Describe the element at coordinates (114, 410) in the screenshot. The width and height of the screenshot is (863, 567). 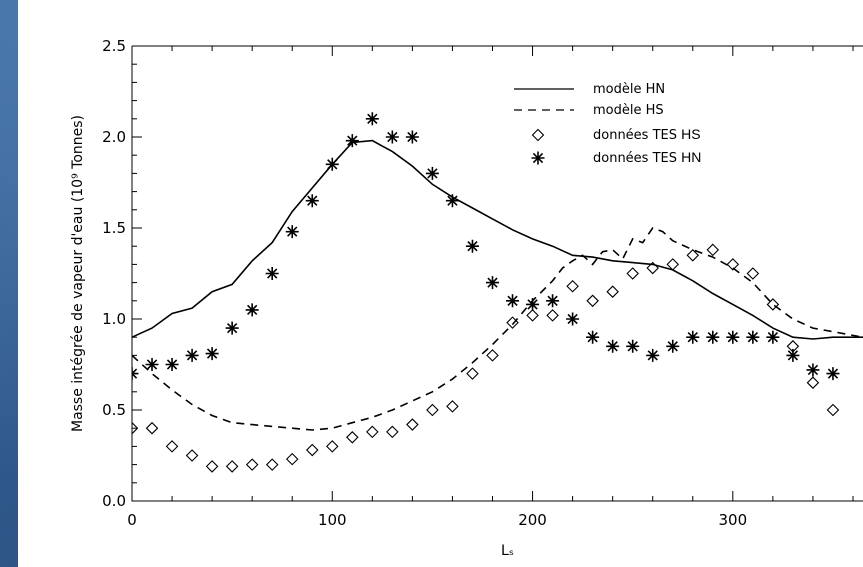
I see `y-tick-label: 0.5` at that location.